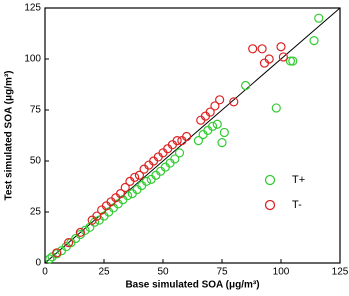 The height and width of the screenshot is (296, 349). What do you see at coordinates (36, 161) in the screenshot?
I see `y-tick-label: 50` at bounding box center [36, 161].